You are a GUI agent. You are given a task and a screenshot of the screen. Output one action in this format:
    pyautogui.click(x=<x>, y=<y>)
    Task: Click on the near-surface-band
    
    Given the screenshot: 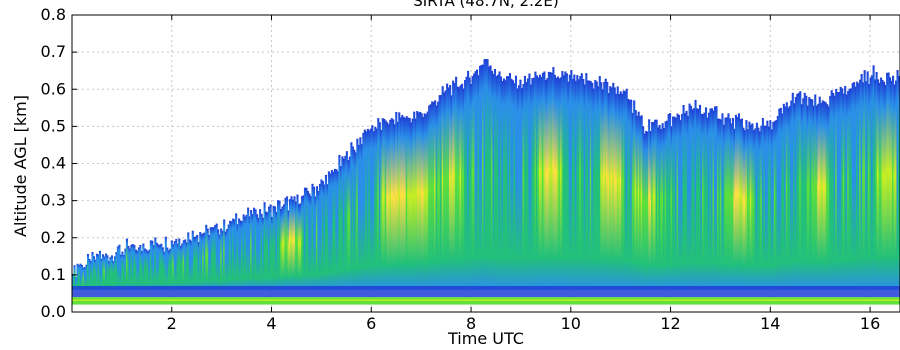 What is the action you would take?
    pyautogui.click(x=486, y=292)
    